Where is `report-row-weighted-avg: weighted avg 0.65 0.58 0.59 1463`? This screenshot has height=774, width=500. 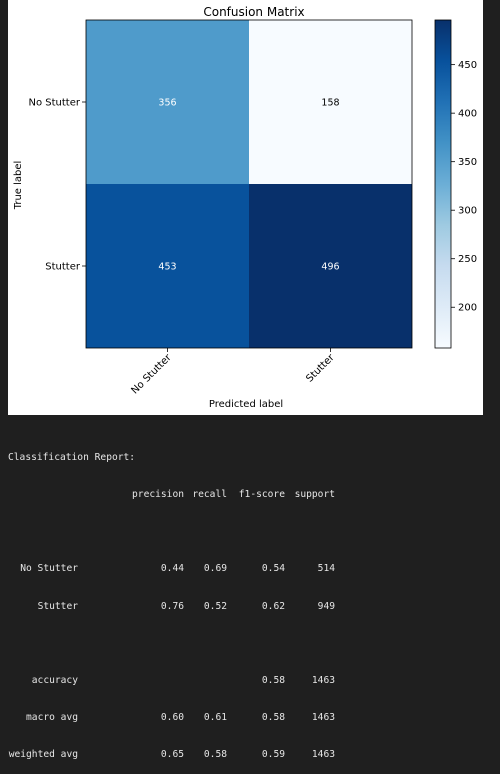
report-row-weighted-avg: weighted avg 0.65 0.58 0.59 1463 is located at coordinates (248, 755).